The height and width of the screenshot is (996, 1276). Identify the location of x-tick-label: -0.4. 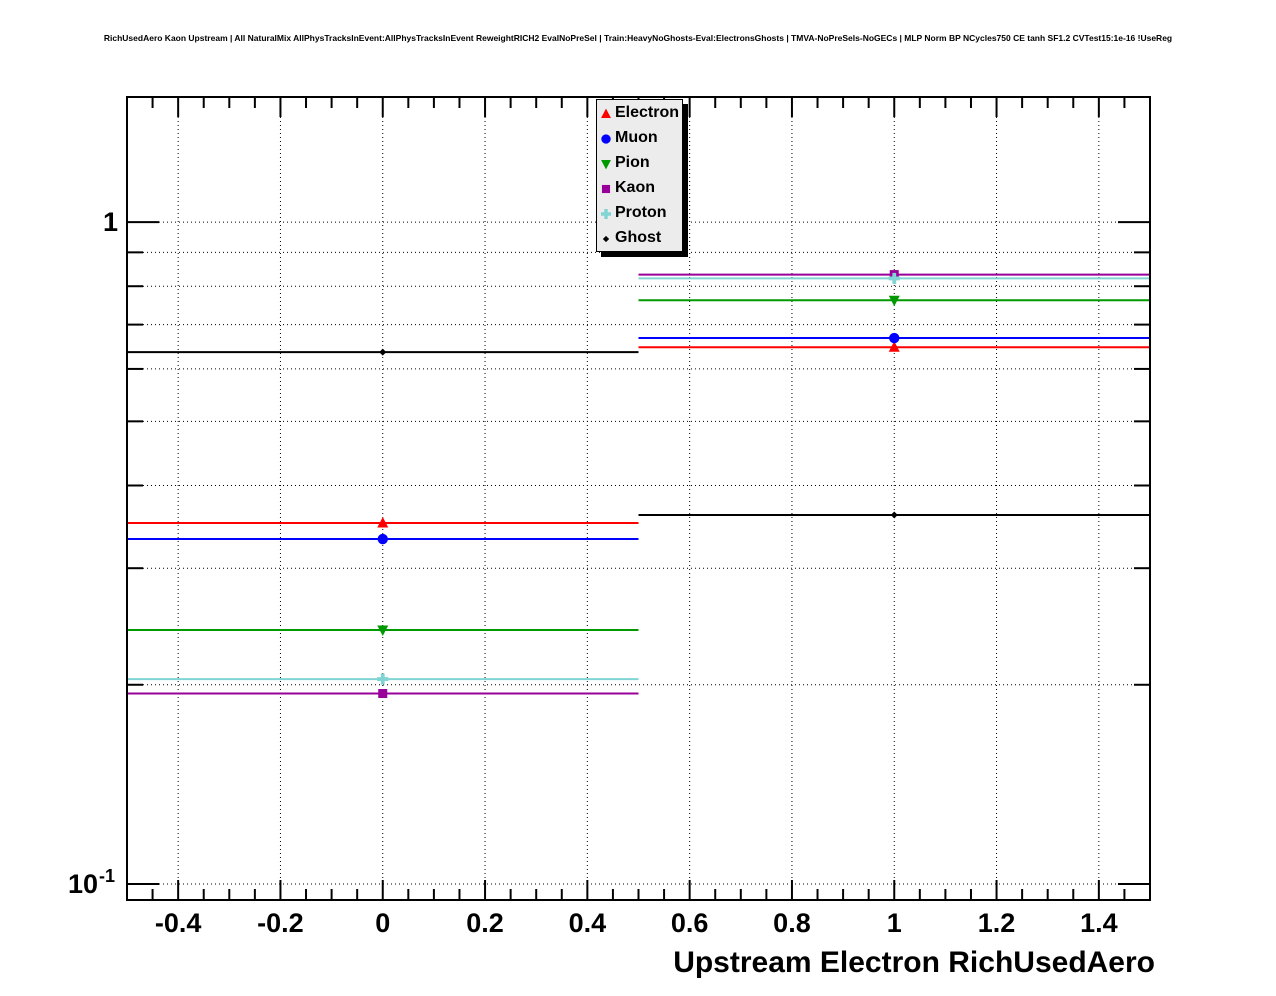
(178, 923).